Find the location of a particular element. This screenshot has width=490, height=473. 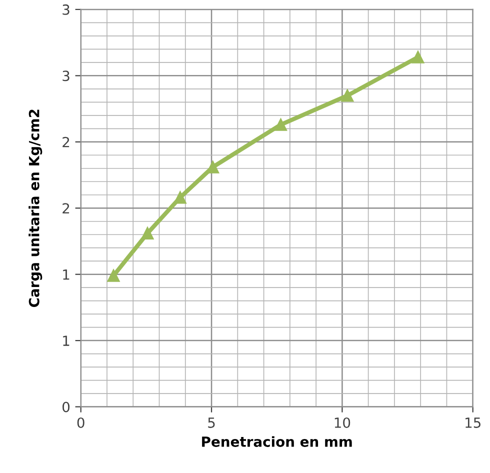

y-axis-title: Carga unitaria en Kg/cm2 is located at coordinates (35, 209).